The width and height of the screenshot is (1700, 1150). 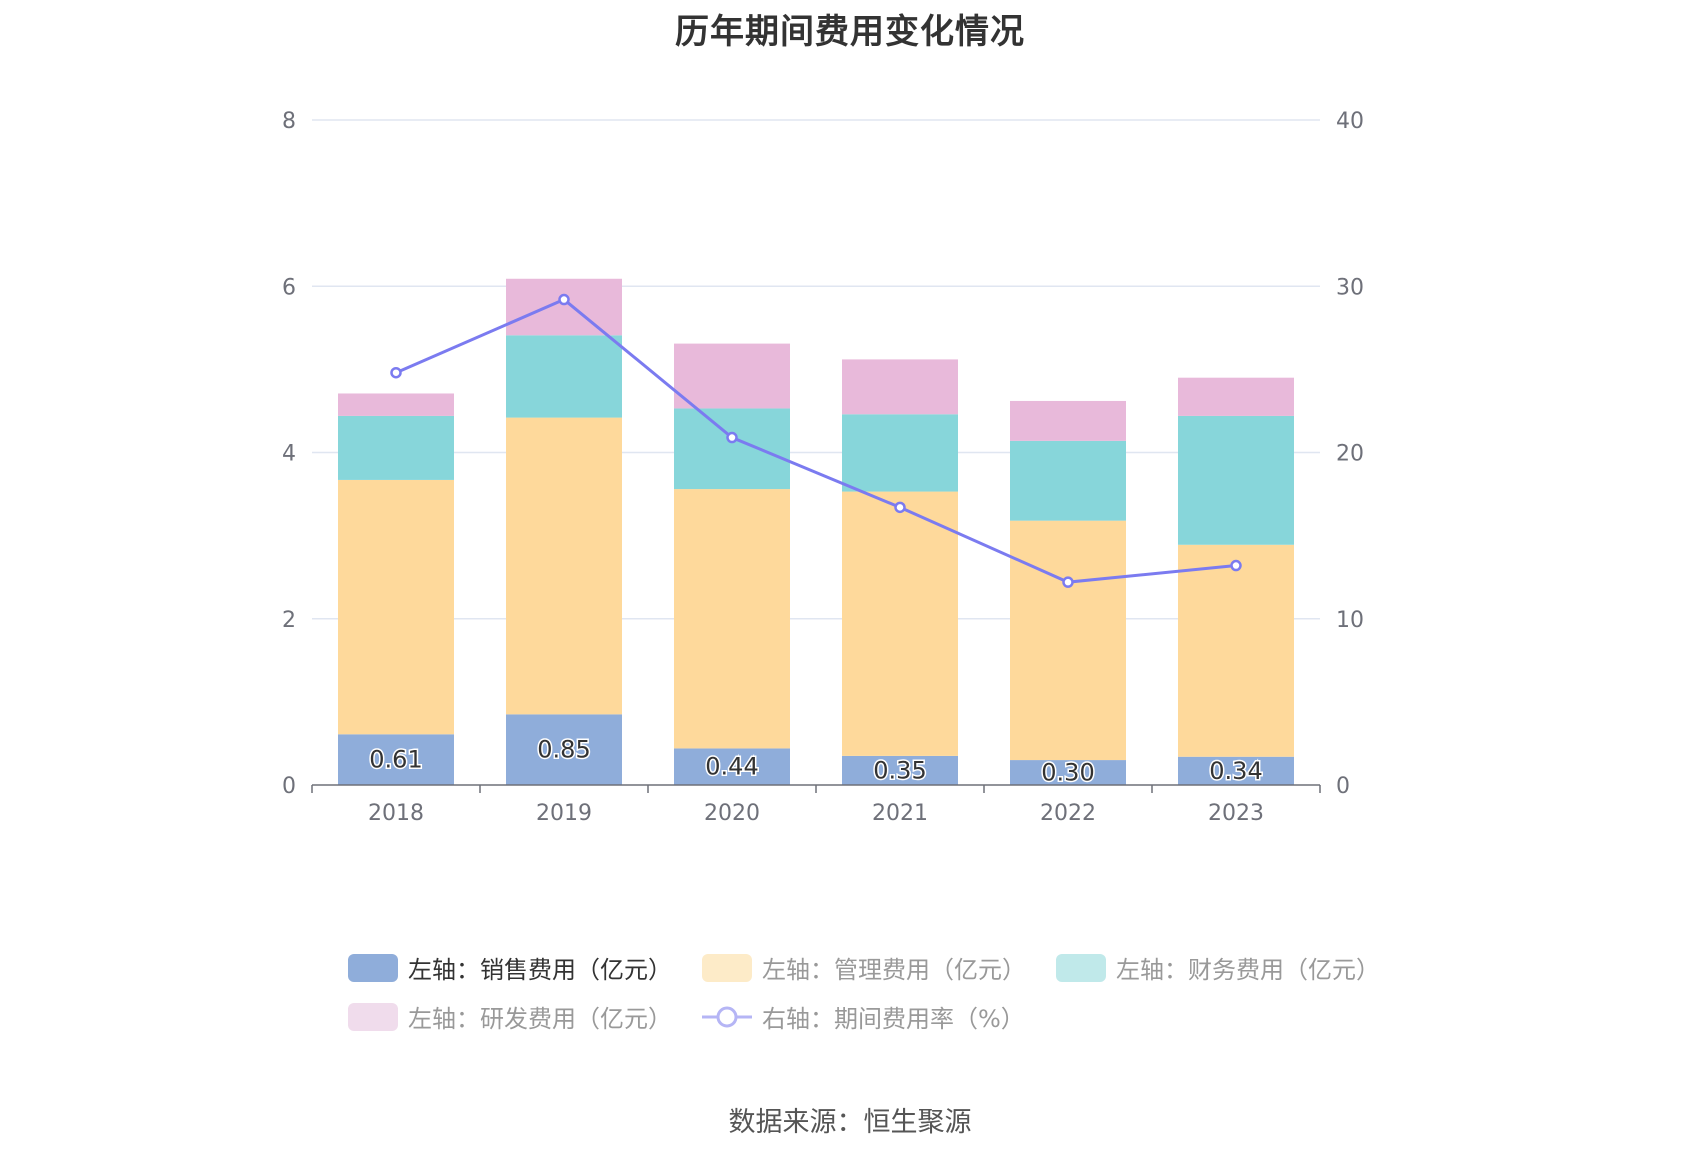 I want to click on y-left-tick-label: 6, so click(x=289, y=287).